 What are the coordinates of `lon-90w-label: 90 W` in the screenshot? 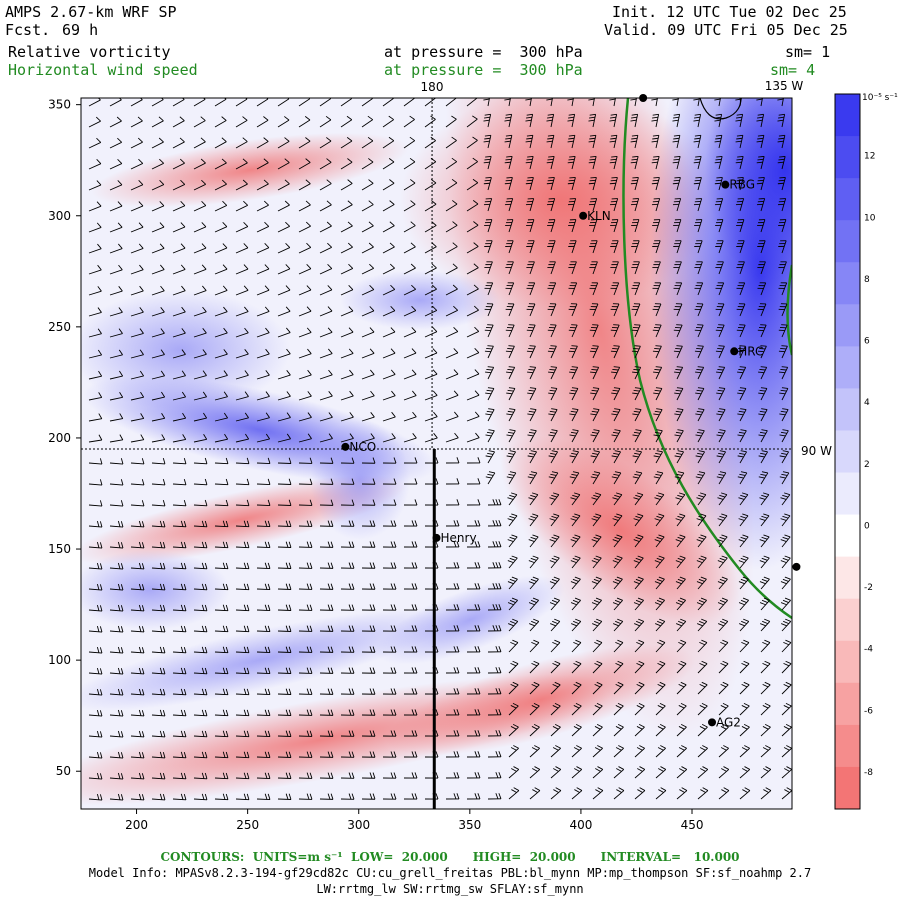 It's located at (816, 451).